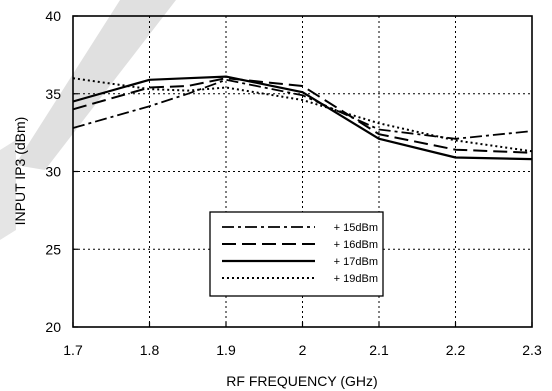  I want to click on legend: + 15dBm + 16dBm + 17dBm + 19dBm, so click(296, 254).